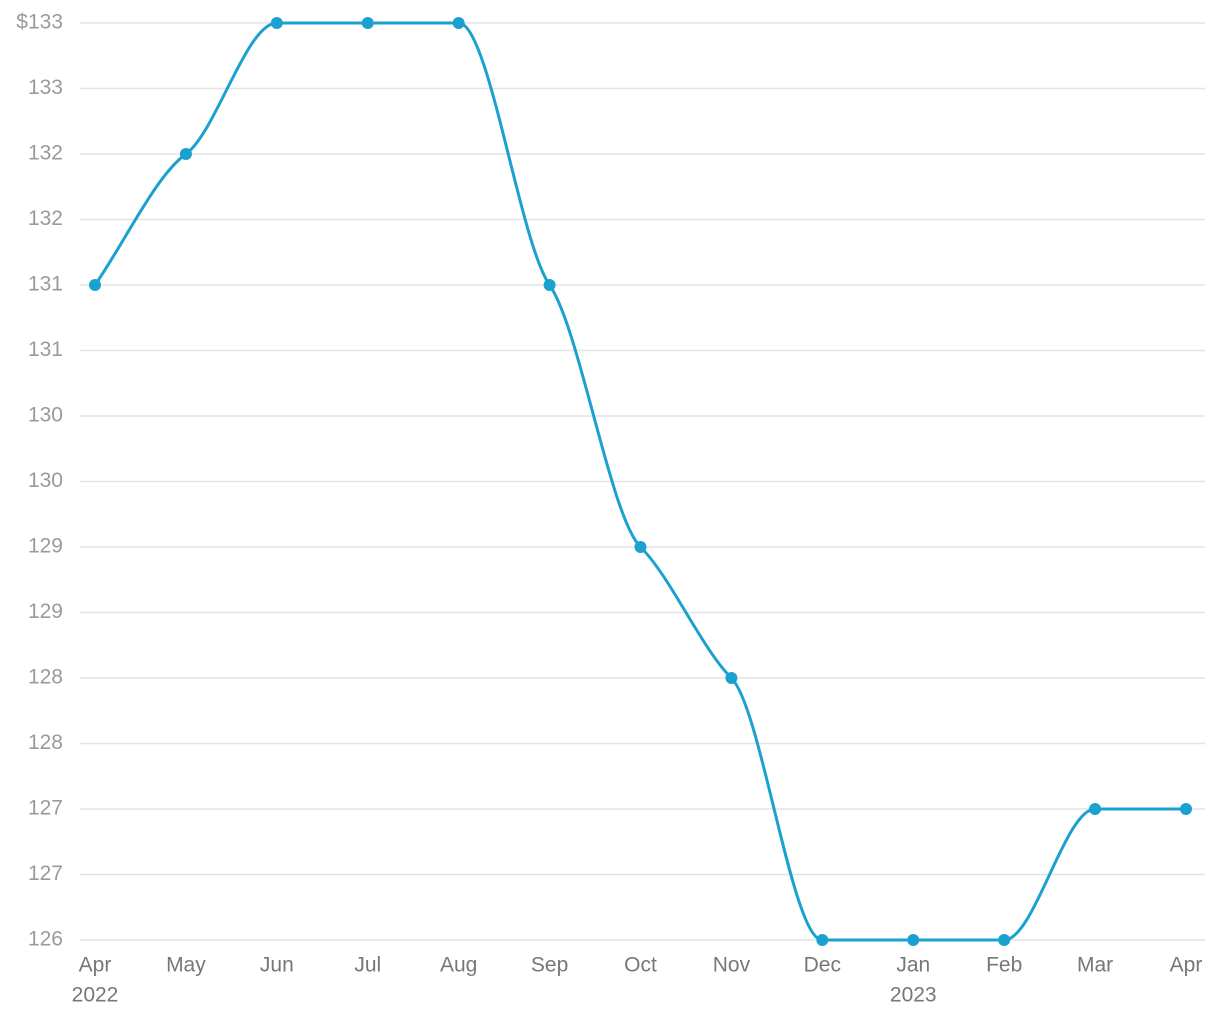 Image resolution: width=1220 pixels, height=1020 pixels. Describe the element at coordinates (732, 965) in the screenshot. I see `x-tick-label: Nov` at that location.